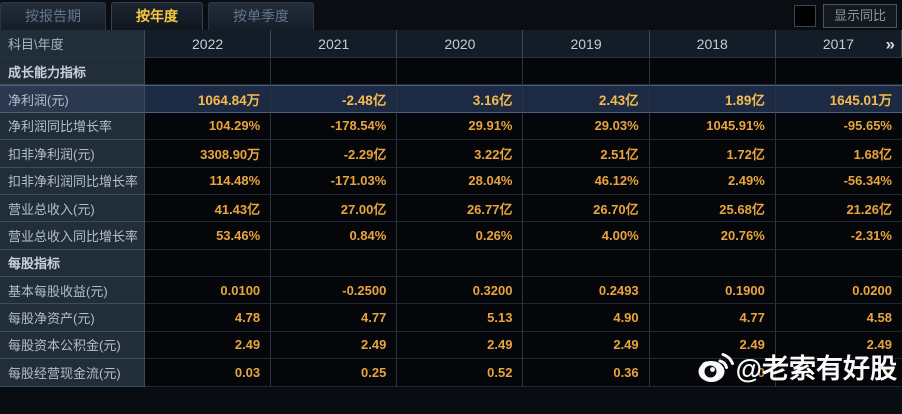 This screenshot has height=414, width=902. What do you see at coordinates (334, 373) in the screenshot?
I see `cell-2021: 0.25` at bounding box center [334, 373].